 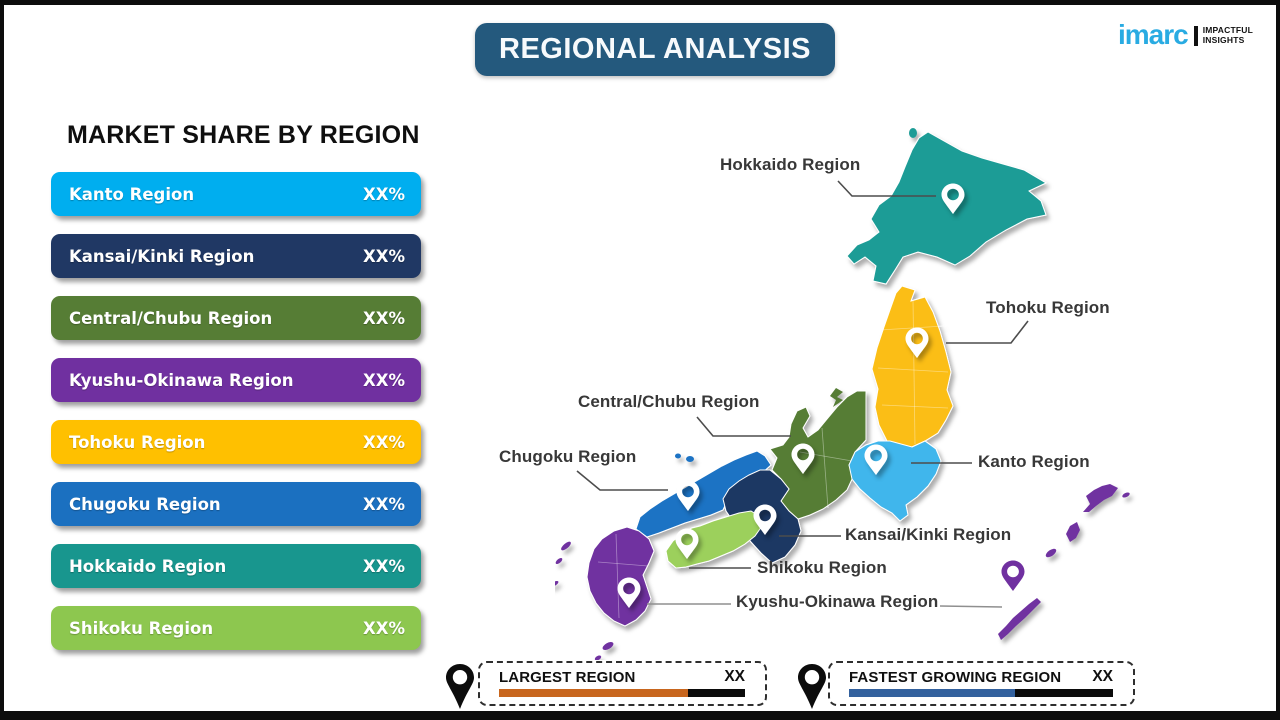 What do you see at coordinates (1034, 461) in the screenshot?
I see `map-label-kanto: Kanto Region` at bounding box center [1034, 461].